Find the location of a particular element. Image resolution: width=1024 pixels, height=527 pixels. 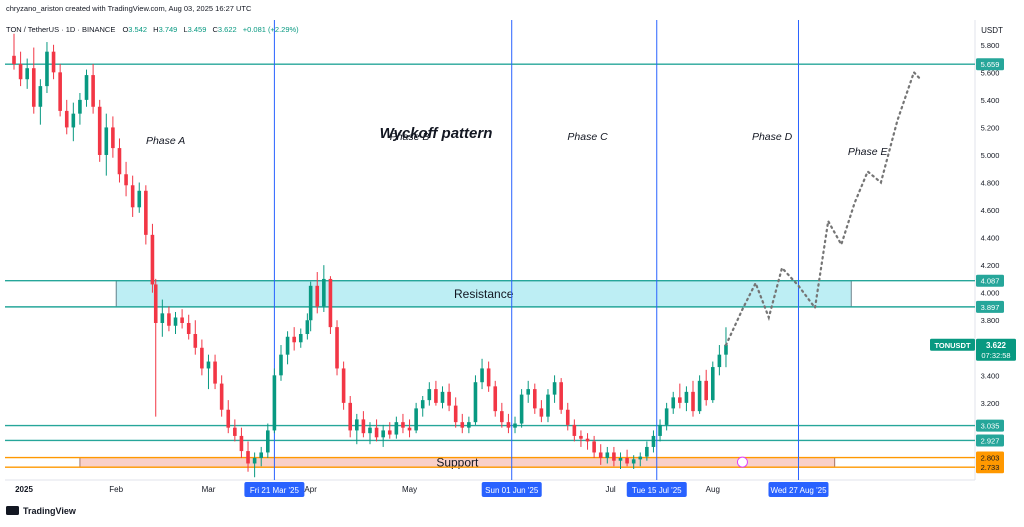

symbol-name: TON / TetherUS · 1D · BINANCE is located at coordinates (60, 29).